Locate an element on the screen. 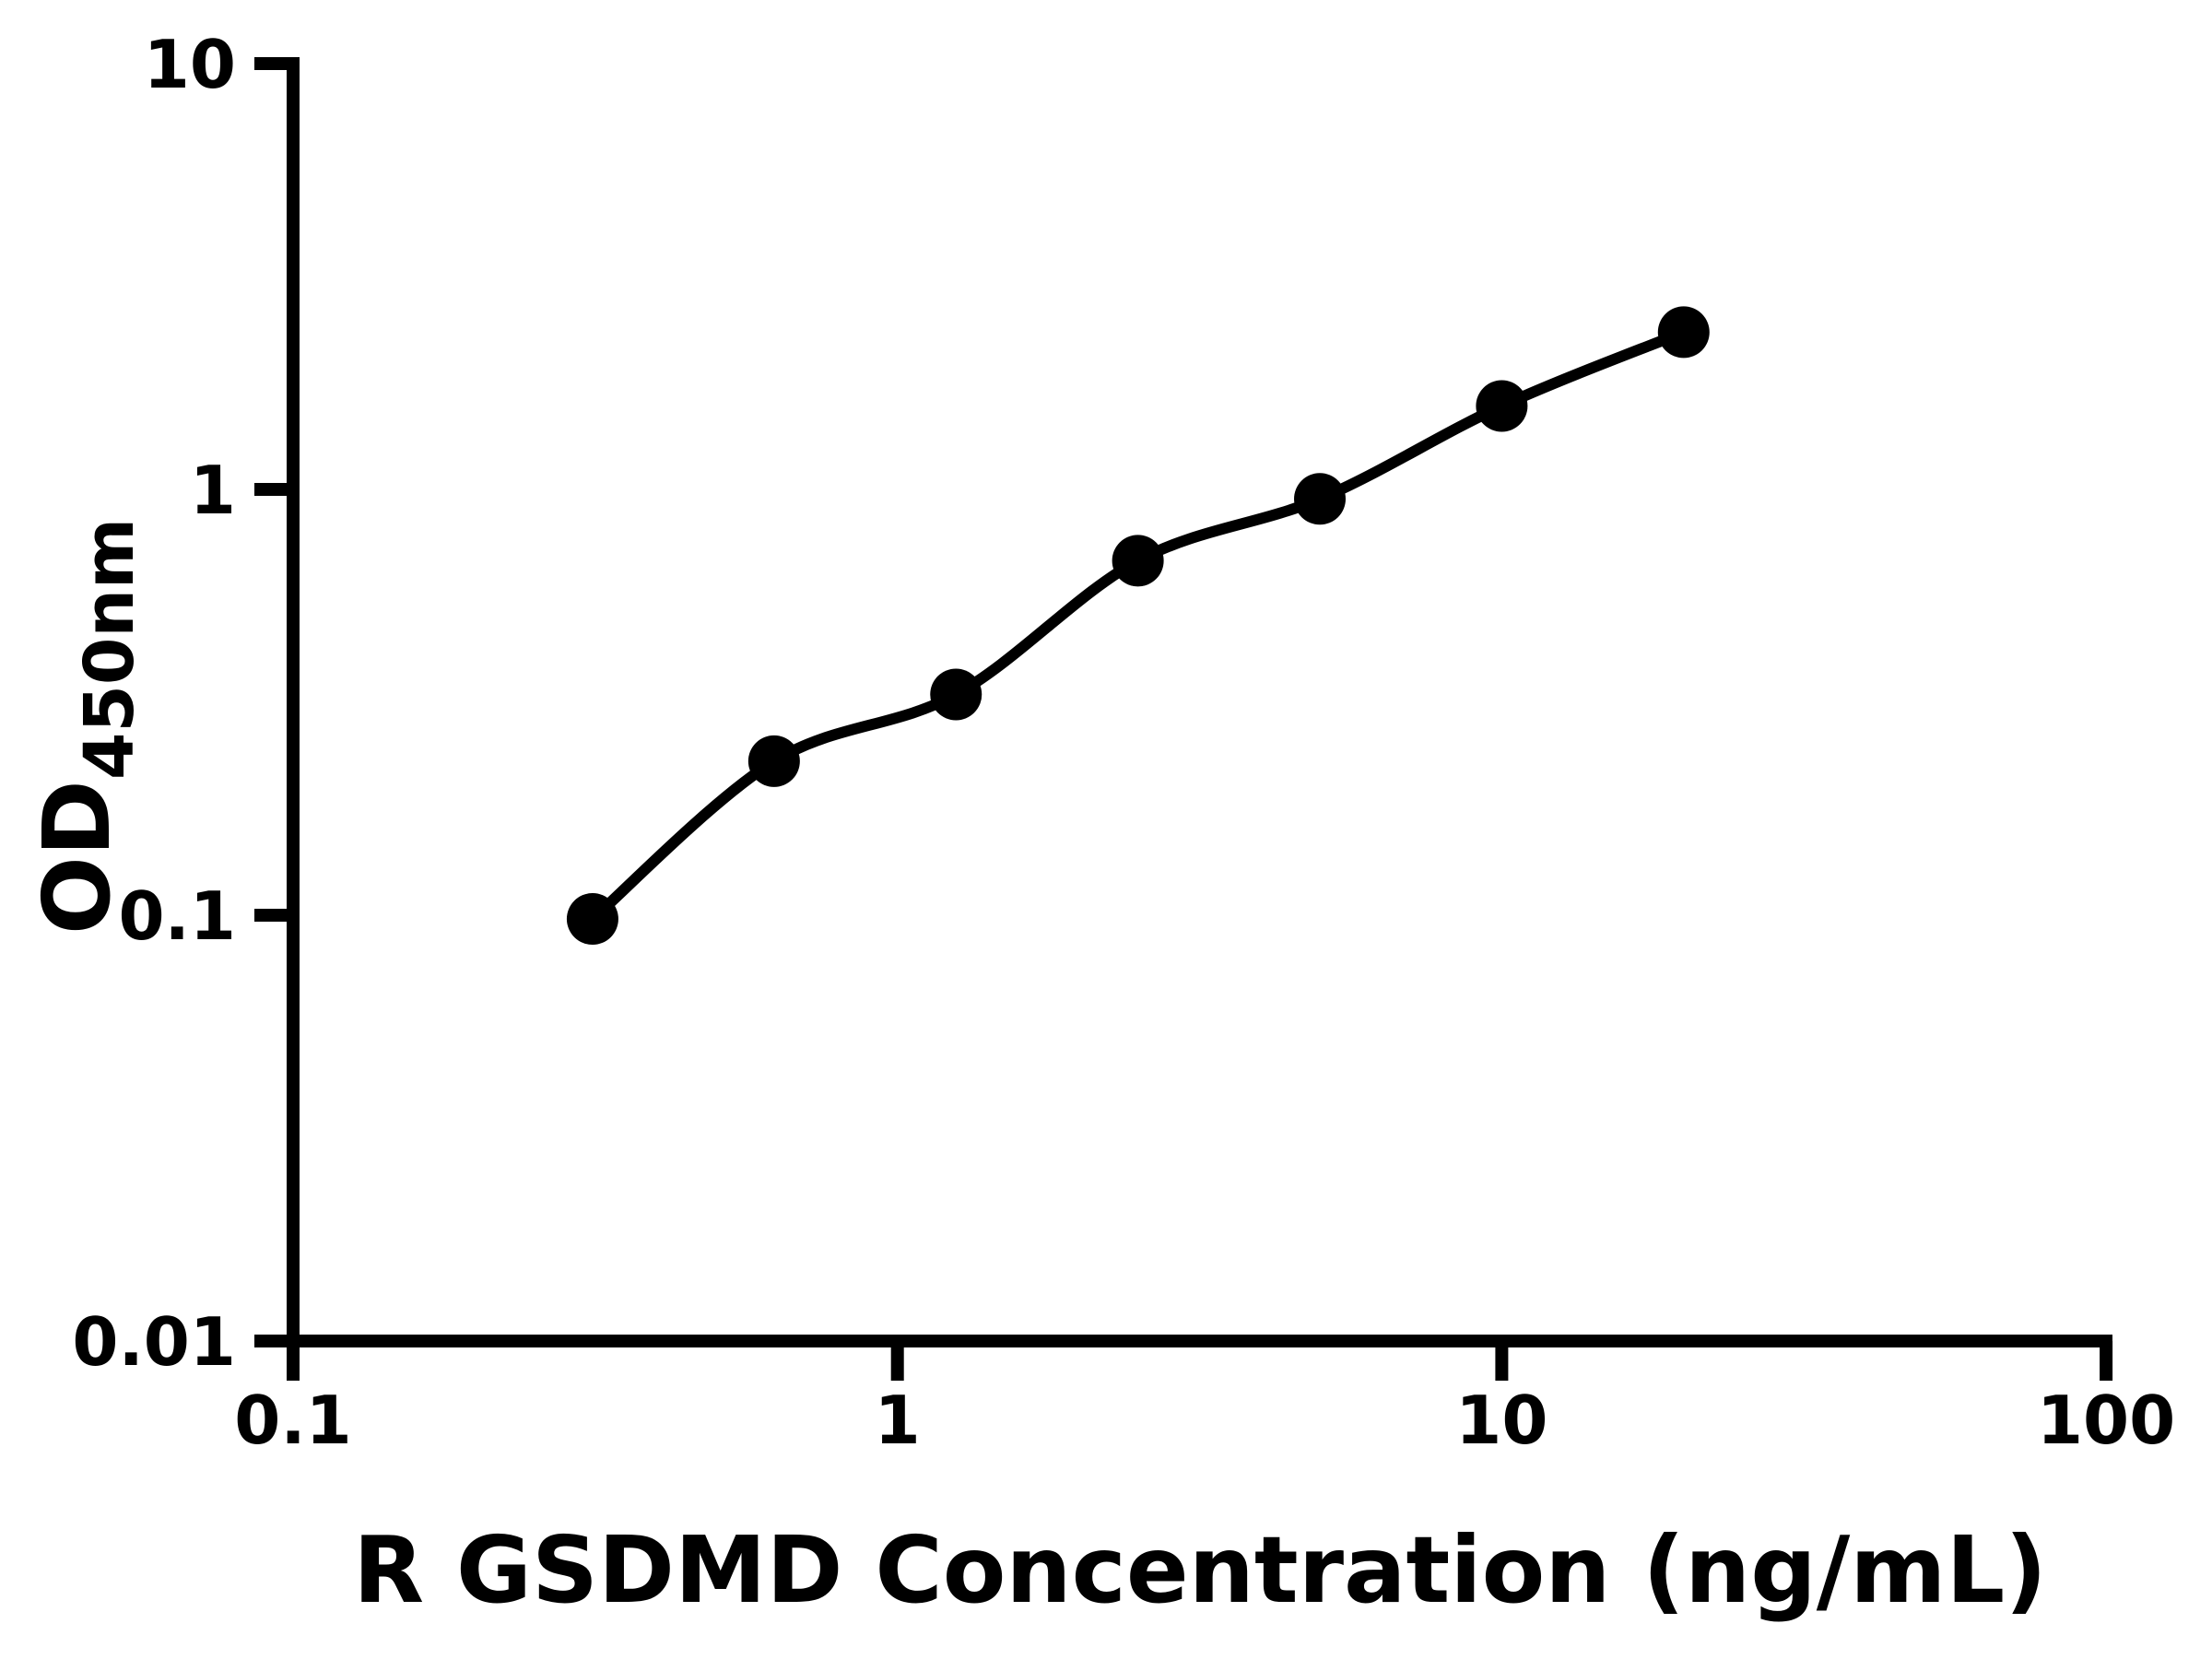 This screenshot has width=2212, height=1659. y-tick-label: 1 is located at coordinates (213, 490).